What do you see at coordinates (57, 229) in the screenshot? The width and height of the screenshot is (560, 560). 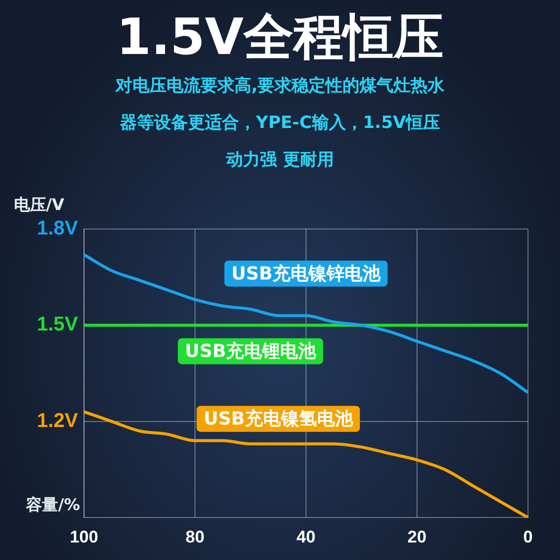 I see `y-tick-label: 1.8V` at bounding box center [57, 229].